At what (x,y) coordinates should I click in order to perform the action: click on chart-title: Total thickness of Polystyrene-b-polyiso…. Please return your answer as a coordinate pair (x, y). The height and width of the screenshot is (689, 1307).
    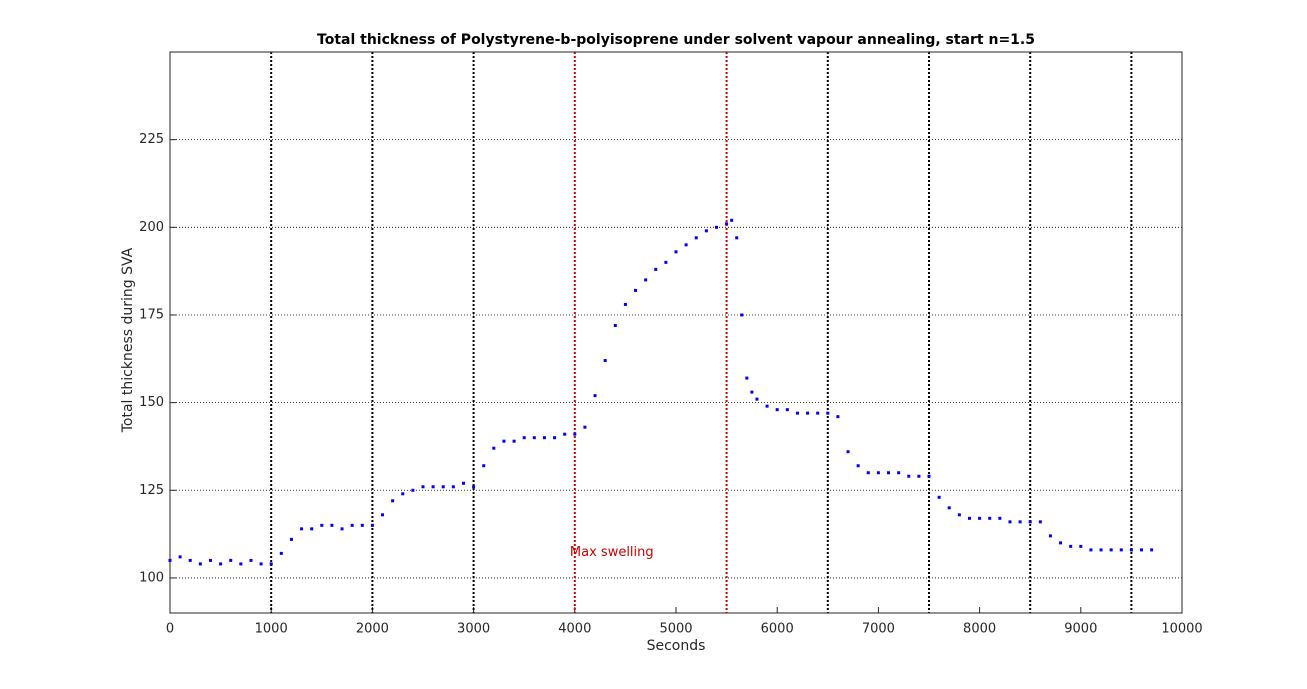
    Looking at the image, I should click on (676, 40).